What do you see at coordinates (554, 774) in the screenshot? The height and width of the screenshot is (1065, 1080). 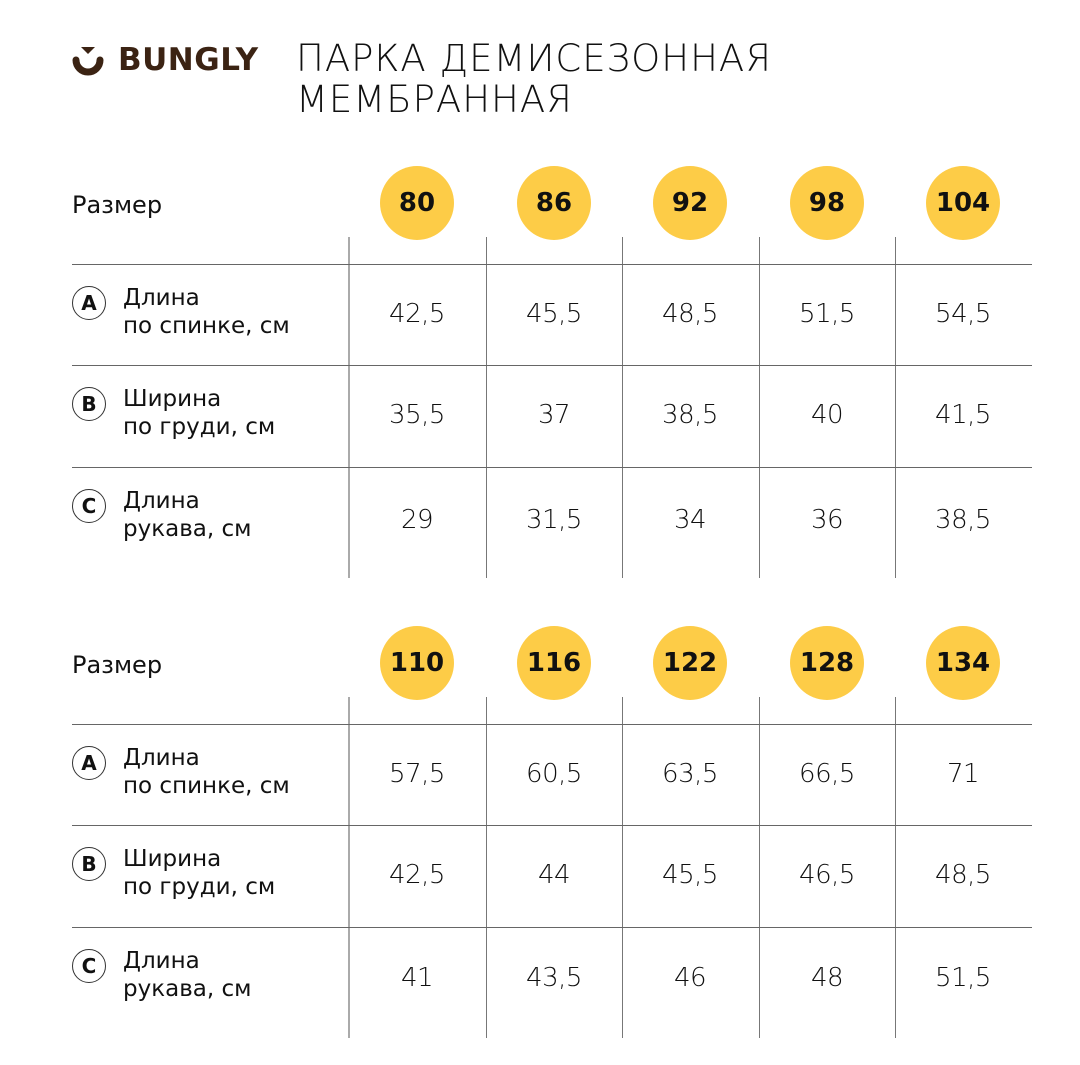 I see `table-cell: 60,5` at bounding box center [554, 774].